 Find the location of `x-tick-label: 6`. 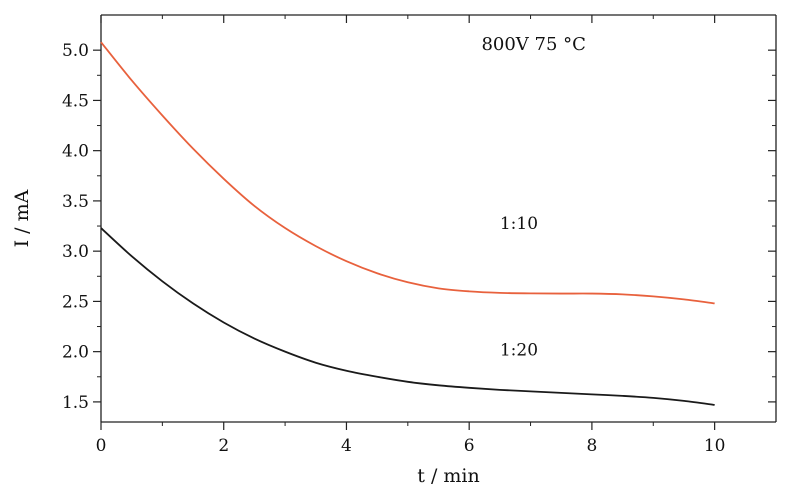

x-tick-label: 6 is located at coordinates (469, 446).